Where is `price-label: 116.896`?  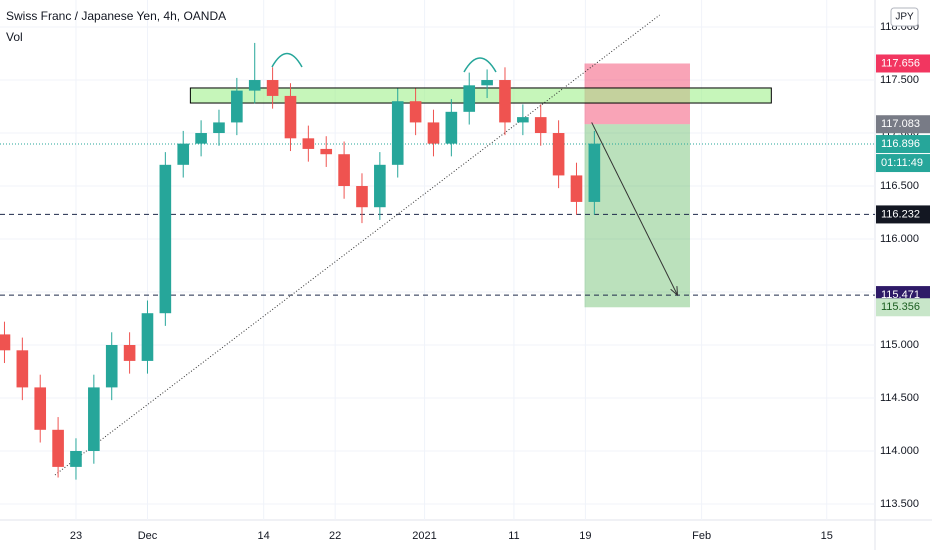 price-label: 116.896 is located at coordinates (900, 144).